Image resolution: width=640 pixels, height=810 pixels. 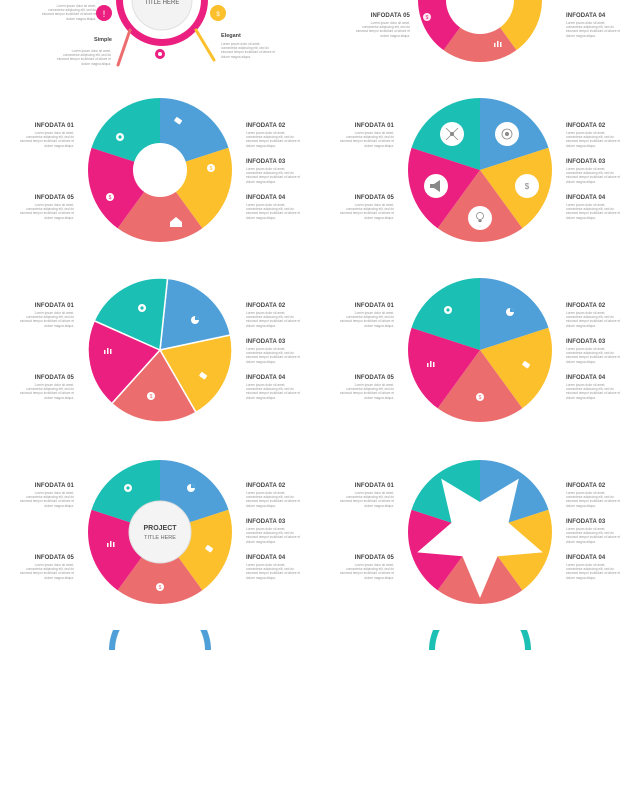 What do you see at coordinates (160, 528) in the screenshot?
I see `center-project: PROJECT` at bounding box center [160, 528].